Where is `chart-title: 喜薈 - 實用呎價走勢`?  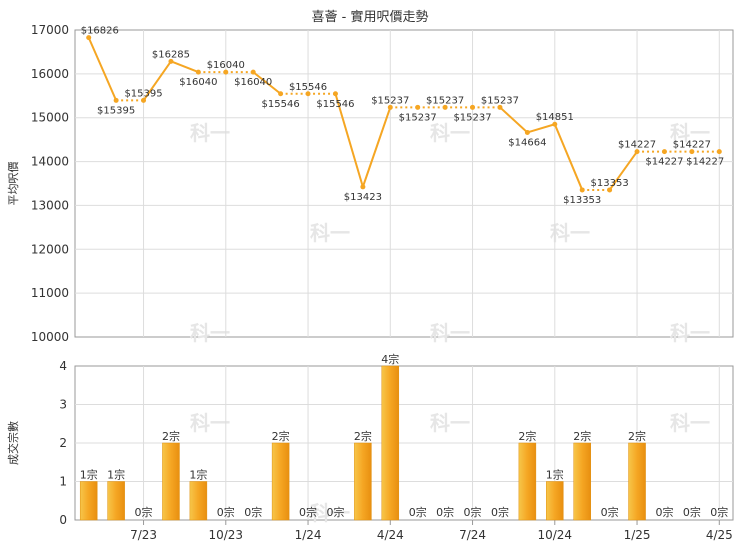
chart-title: 喜薈 - 實用呎價走勢 is located at coordinates (370, 17).